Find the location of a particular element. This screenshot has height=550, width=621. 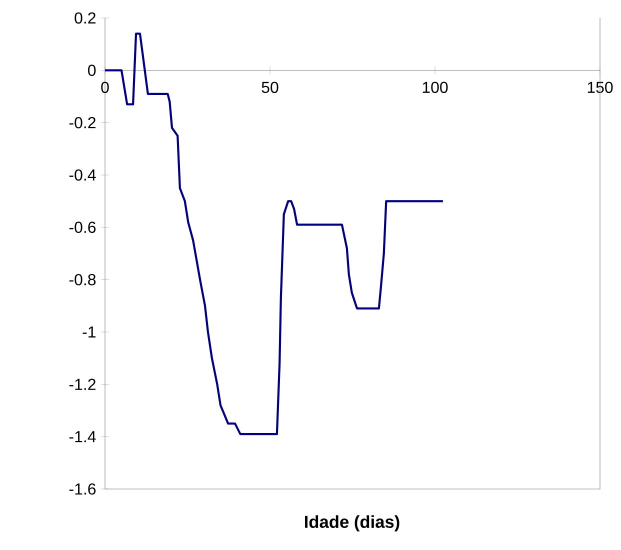

y-tick-label: -0.4 is located at coordinates (82, 175).